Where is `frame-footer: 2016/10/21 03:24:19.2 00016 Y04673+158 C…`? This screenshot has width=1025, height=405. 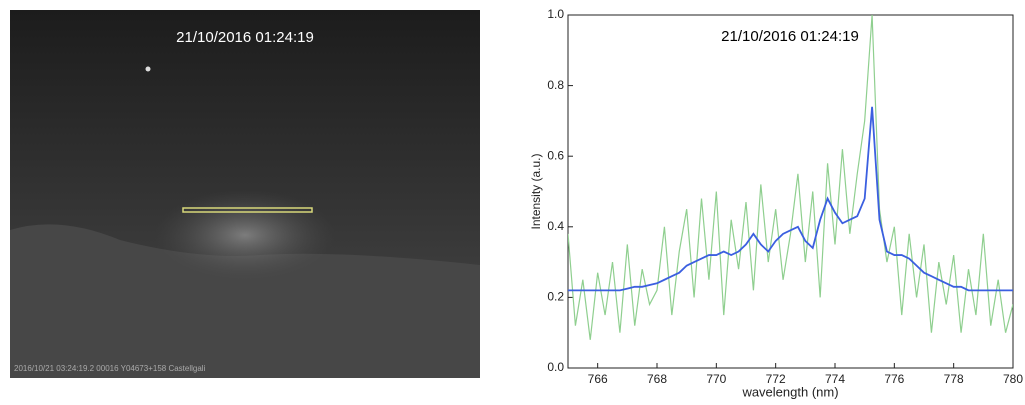
frame-footer: 2016/10/21 03:24:19.2 00016 Y04673+158 C… is located at coordinates (110, 368).